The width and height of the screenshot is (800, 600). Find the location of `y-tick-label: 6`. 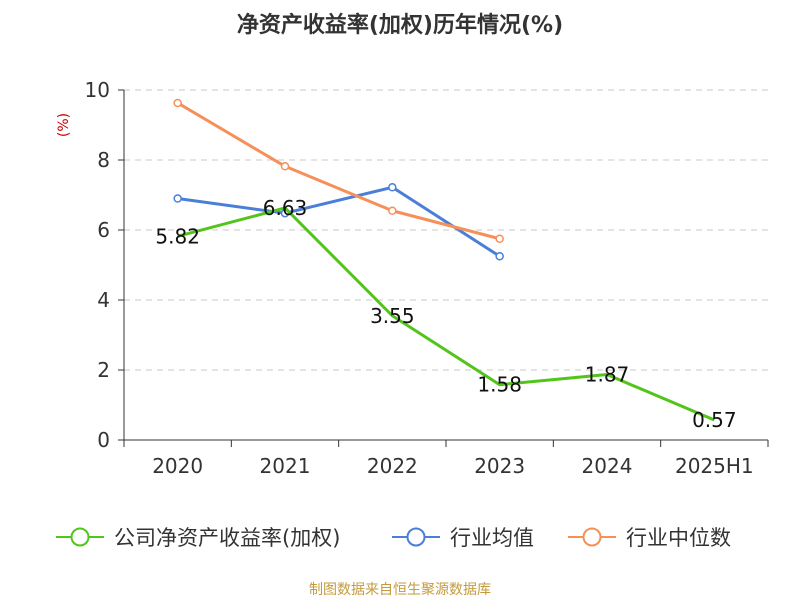

y-tick-label: 6 is located at coordinates (103, 230).